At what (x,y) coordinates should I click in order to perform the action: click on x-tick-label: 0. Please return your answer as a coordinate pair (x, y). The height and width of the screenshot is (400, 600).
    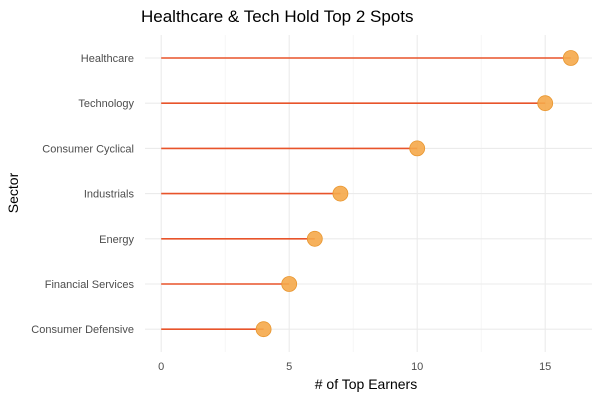
    Looking at the image, I should click on (161, 367).